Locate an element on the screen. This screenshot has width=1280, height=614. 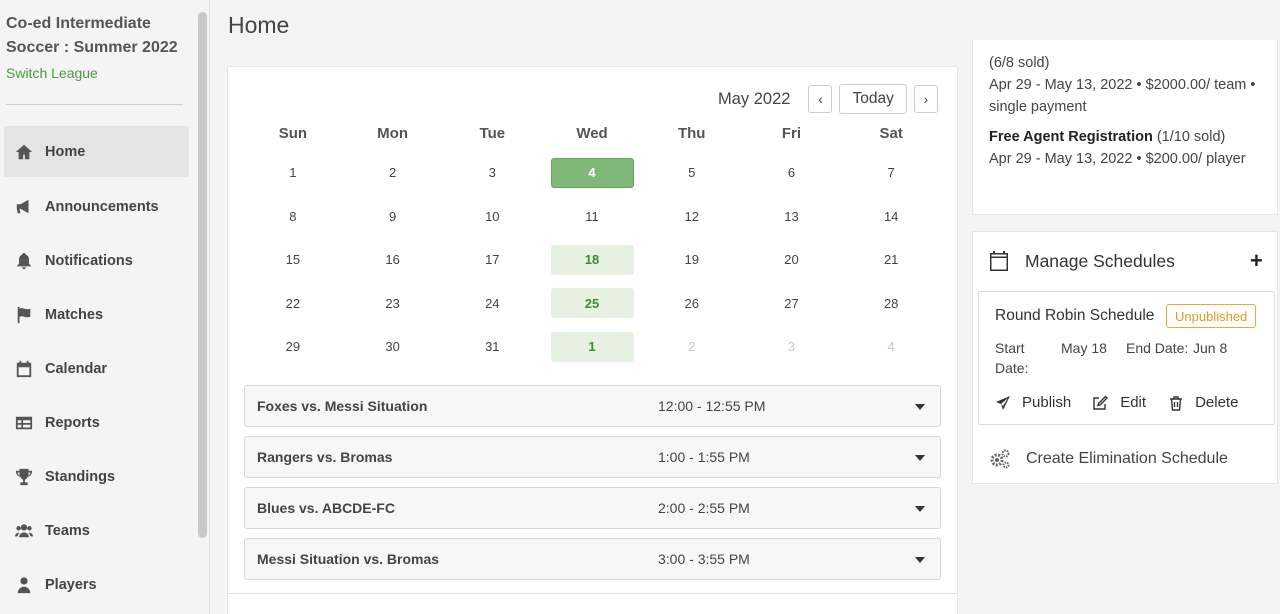
add-schedule-button: + is located at coordinates (1256, 260).